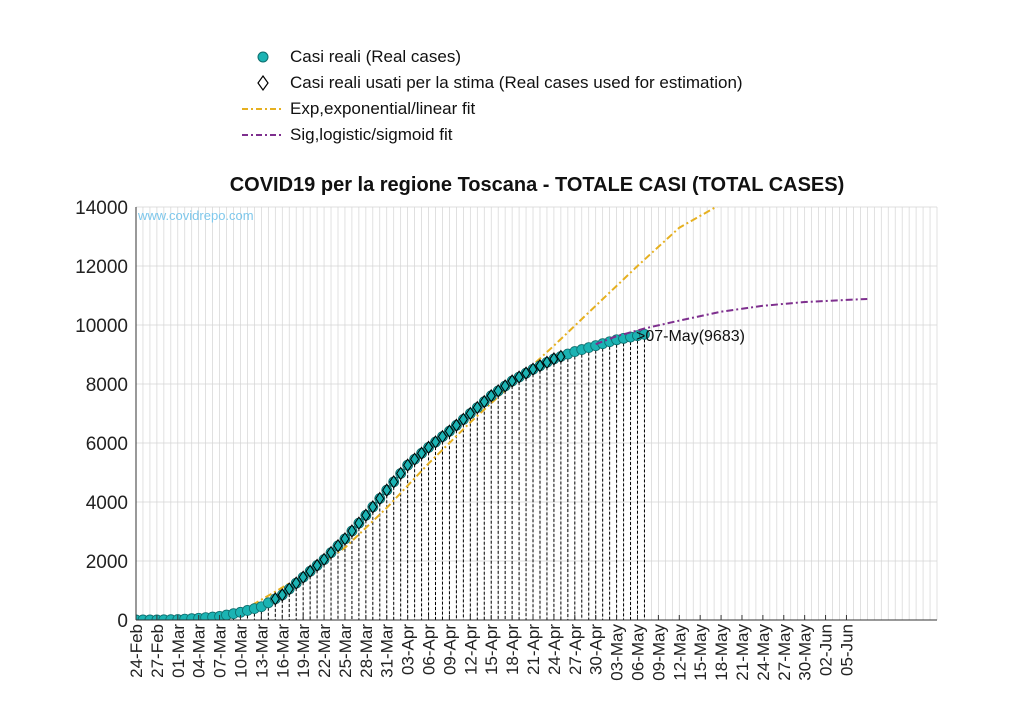  Describe the element at coordinates (575, 649) in the screenshot. I see `x-tick-label: 27-Apr` at that location.